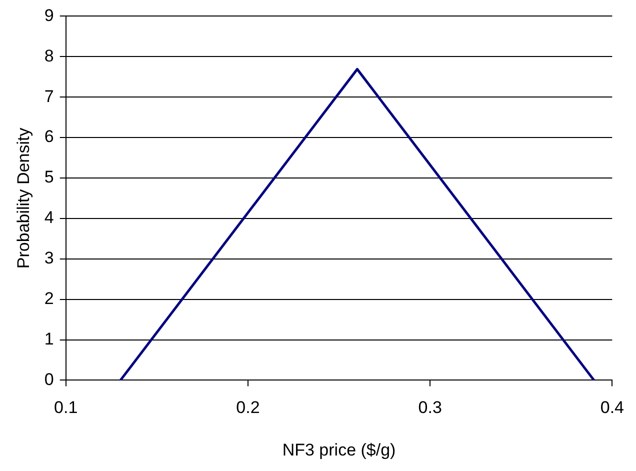 Image resolution: width=636 pixels, height=471 pixels. What do you see at coordinates (248, 408) in the screenshot?
I see `x-tick-label: 0.2` at bounding box center [248, 408].